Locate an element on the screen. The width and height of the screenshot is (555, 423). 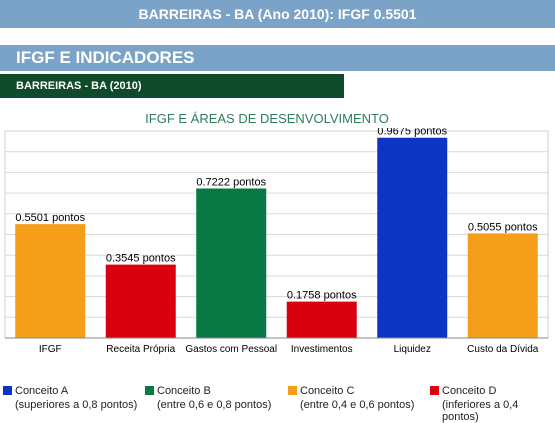
x-tick-label: Custo da Dívida is located at coordinates (503, 349).